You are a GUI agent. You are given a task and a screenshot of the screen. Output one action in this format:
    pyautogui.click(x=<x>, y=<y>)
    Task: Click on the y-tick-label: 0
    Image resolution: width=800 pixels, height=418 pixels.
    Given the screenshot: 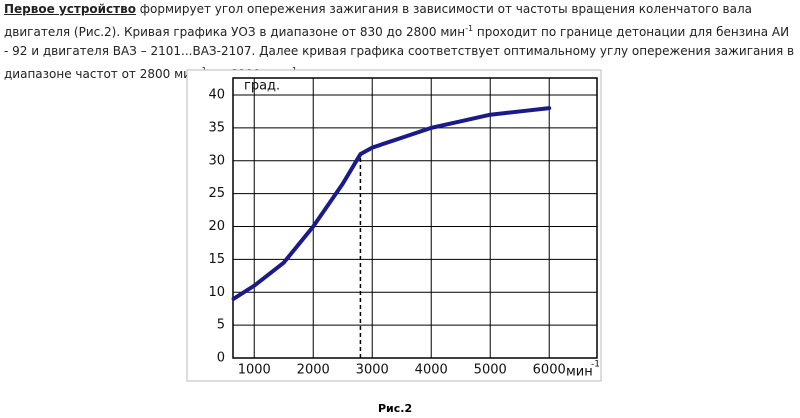 What is the action you would take?
    pyautogui.click(x=221, y=358)
    